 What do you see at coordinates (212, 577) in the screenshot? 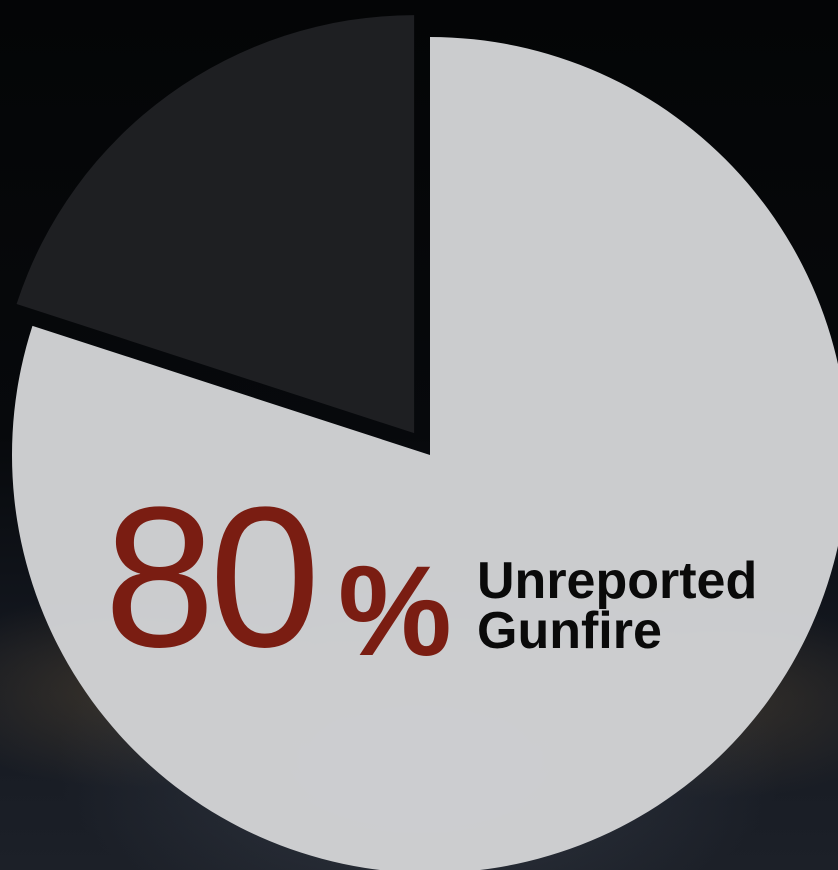
I see `percentage-value: 80` at bounding box center [212, 577].